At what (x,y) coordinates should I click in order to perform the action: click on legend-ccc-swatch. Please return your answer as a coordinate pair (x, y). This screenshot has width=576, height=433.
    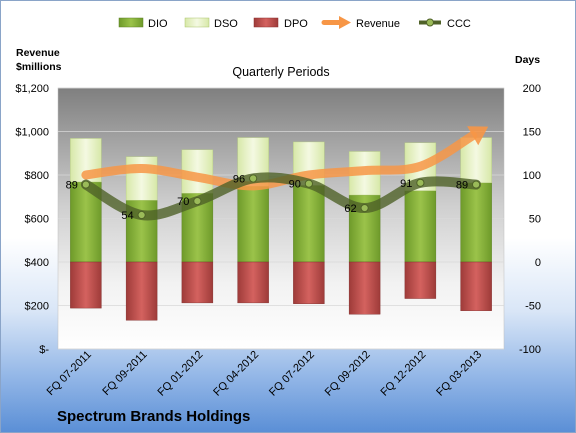
    Looking at the image, I should click on (430, 22).